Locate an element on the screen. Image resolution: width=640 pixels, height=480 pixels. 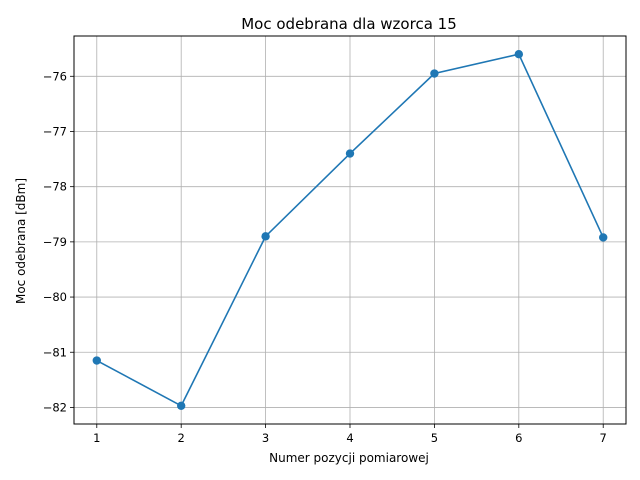
chart-title: Moc odebrana dla wzorca 15 is located at coordinates (349, 24).